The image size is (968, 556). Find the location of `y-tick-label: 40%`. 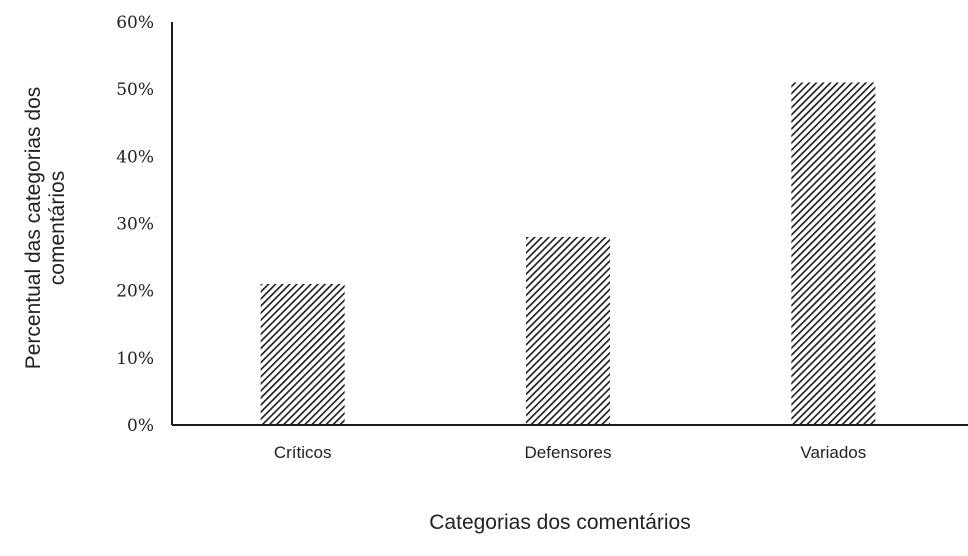

y-tick-label: 40% is located at coordinates (135, 157).